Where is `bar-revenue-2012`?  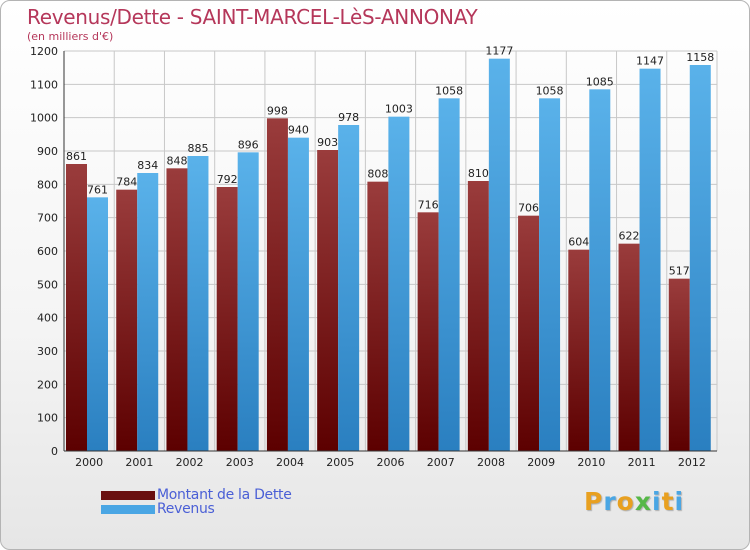
bar-revenue-2012 is located at coordinates (700, 258).